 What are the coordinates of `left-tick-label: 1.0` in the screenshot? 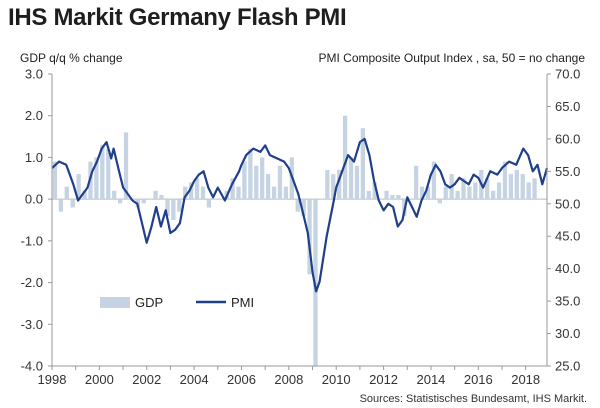 It's located at (34, 157).